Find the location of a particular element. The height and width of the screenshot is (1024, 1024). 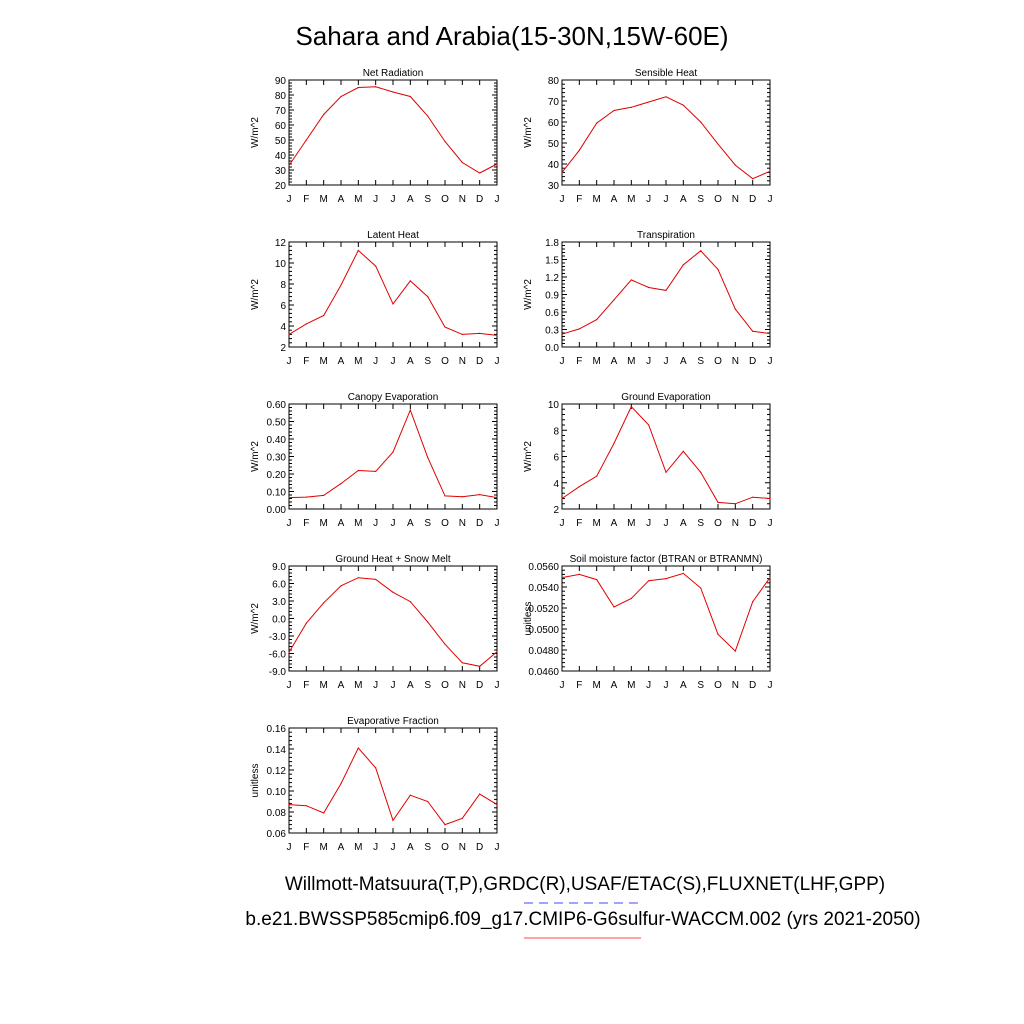

panel-title: Transpiration is located at coordinates (666, 235).